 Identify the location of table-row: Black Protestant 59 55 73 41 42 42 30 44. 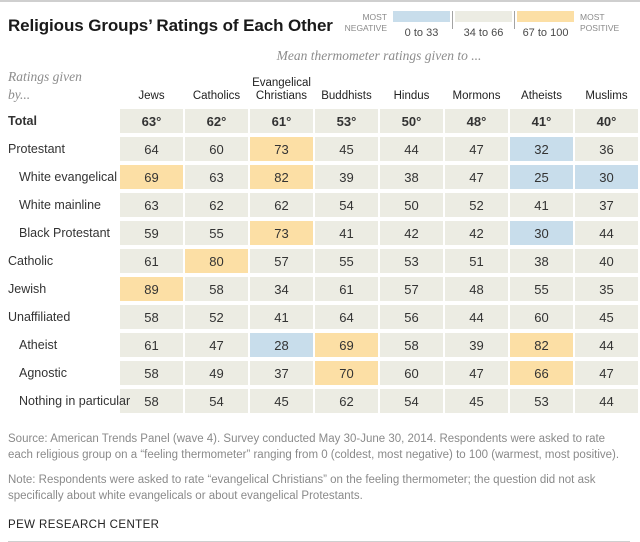
(320, 233).